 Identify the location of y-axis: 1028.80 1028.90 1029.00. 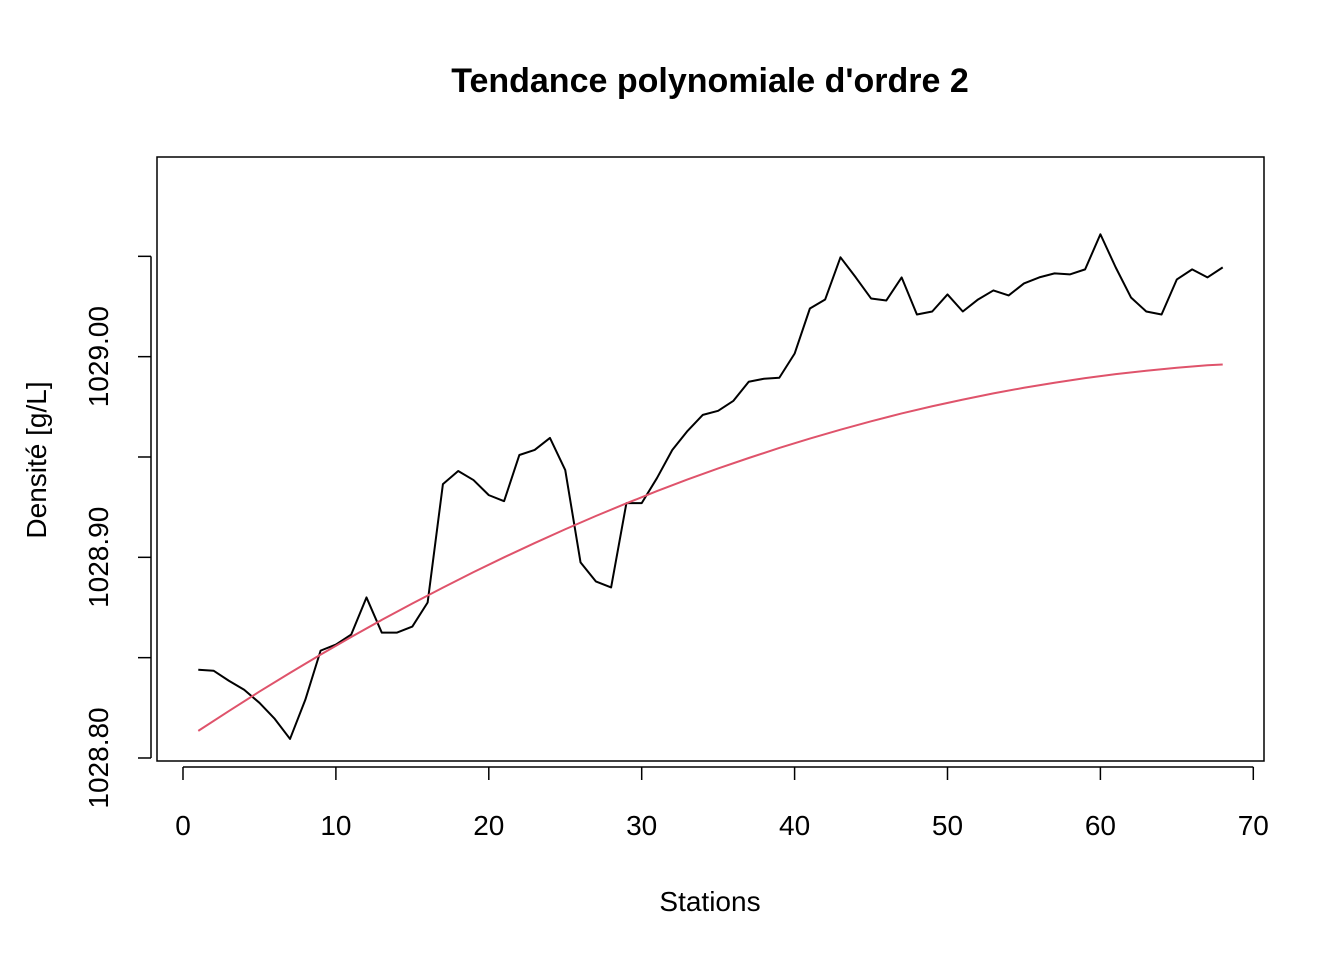
(117, 532).